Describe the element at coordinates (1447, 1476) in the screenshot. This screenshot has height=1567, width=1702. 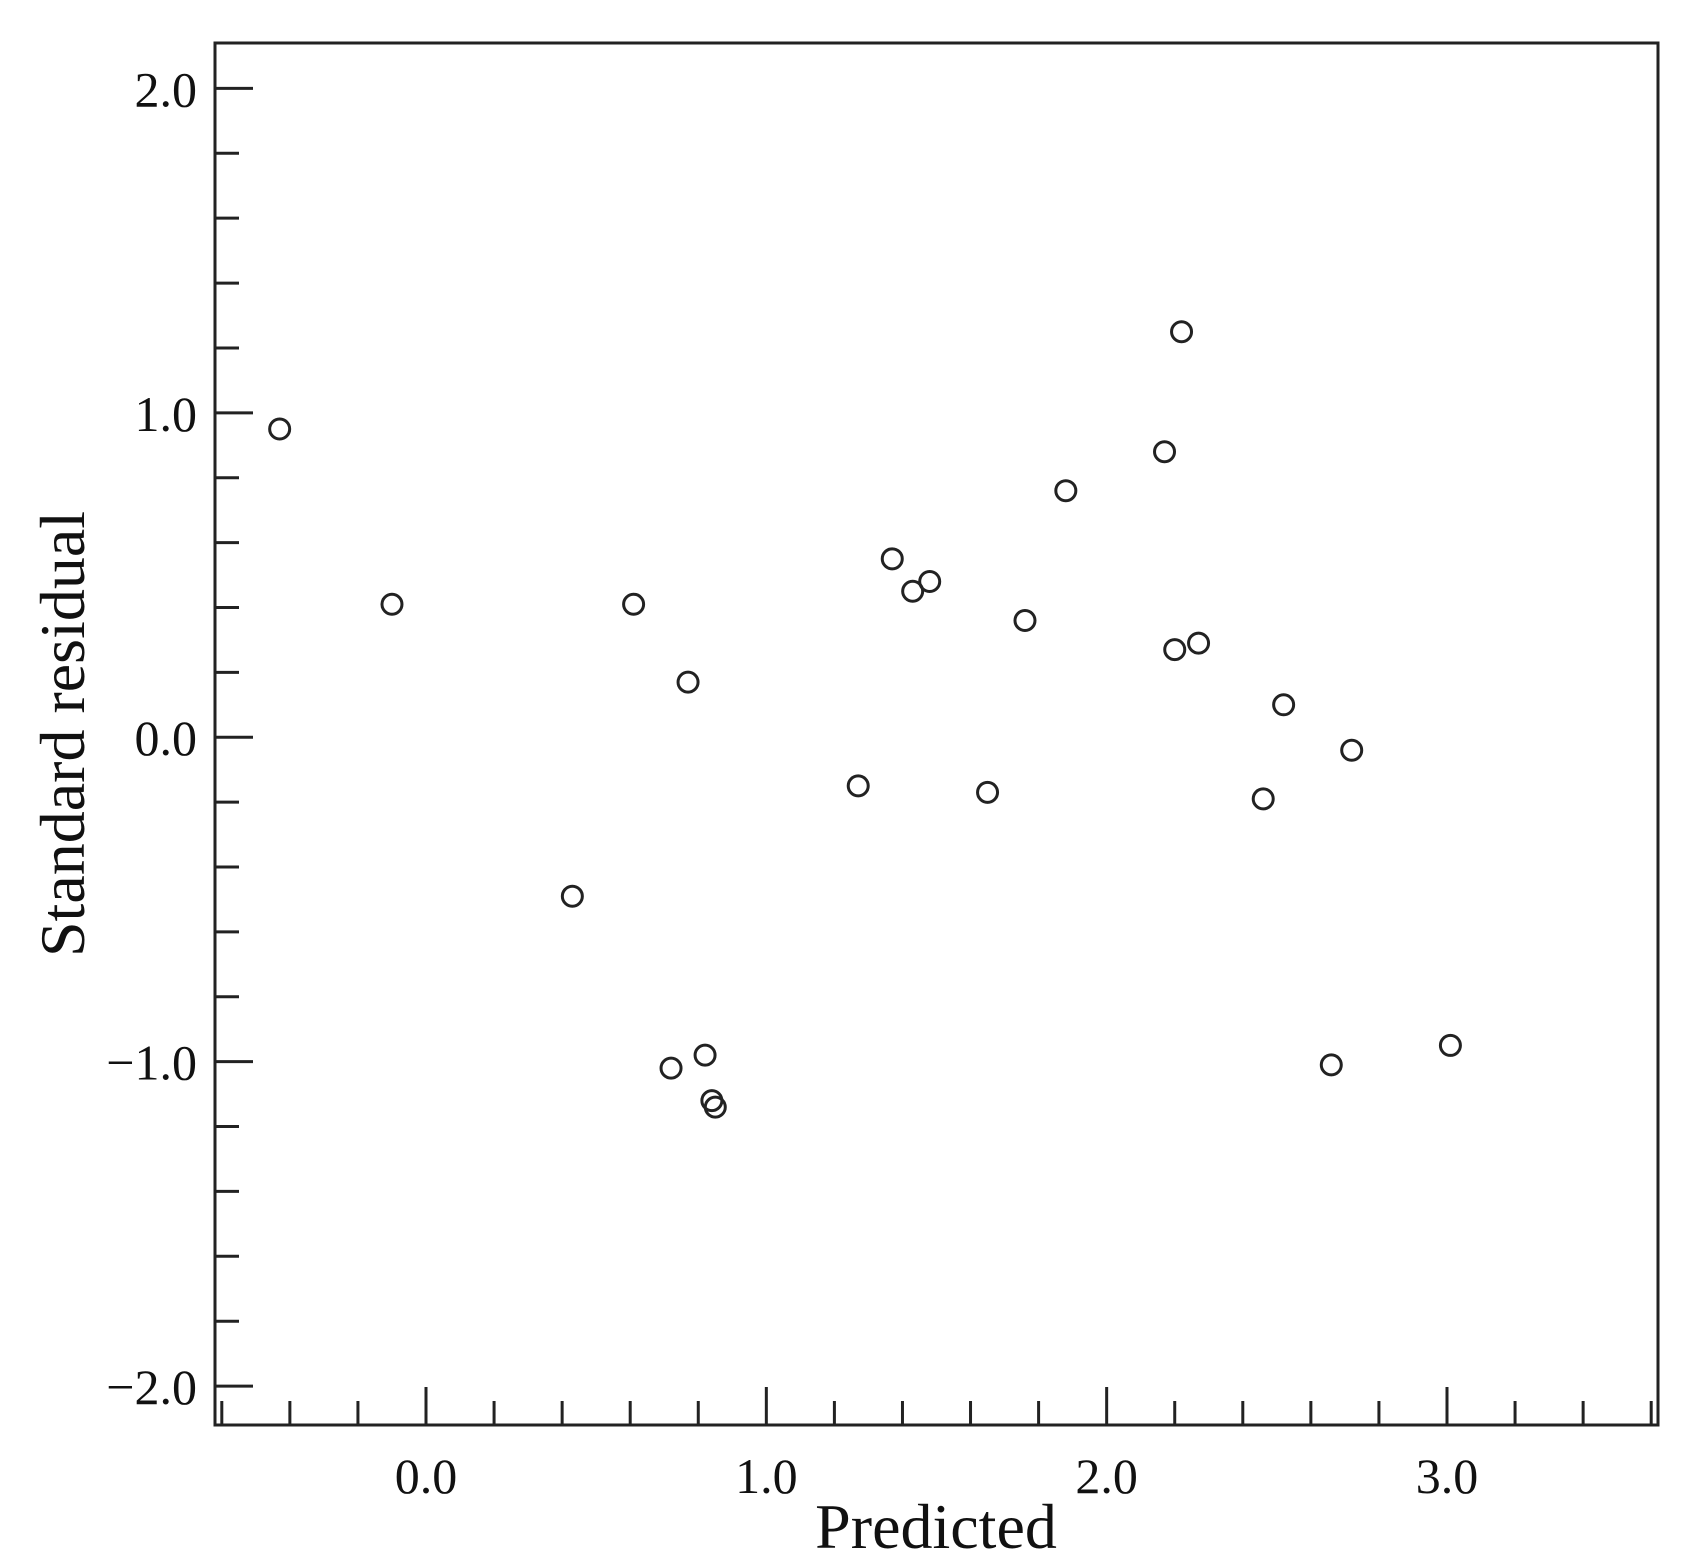
I see `x-tick-label: 3.0` at that location.